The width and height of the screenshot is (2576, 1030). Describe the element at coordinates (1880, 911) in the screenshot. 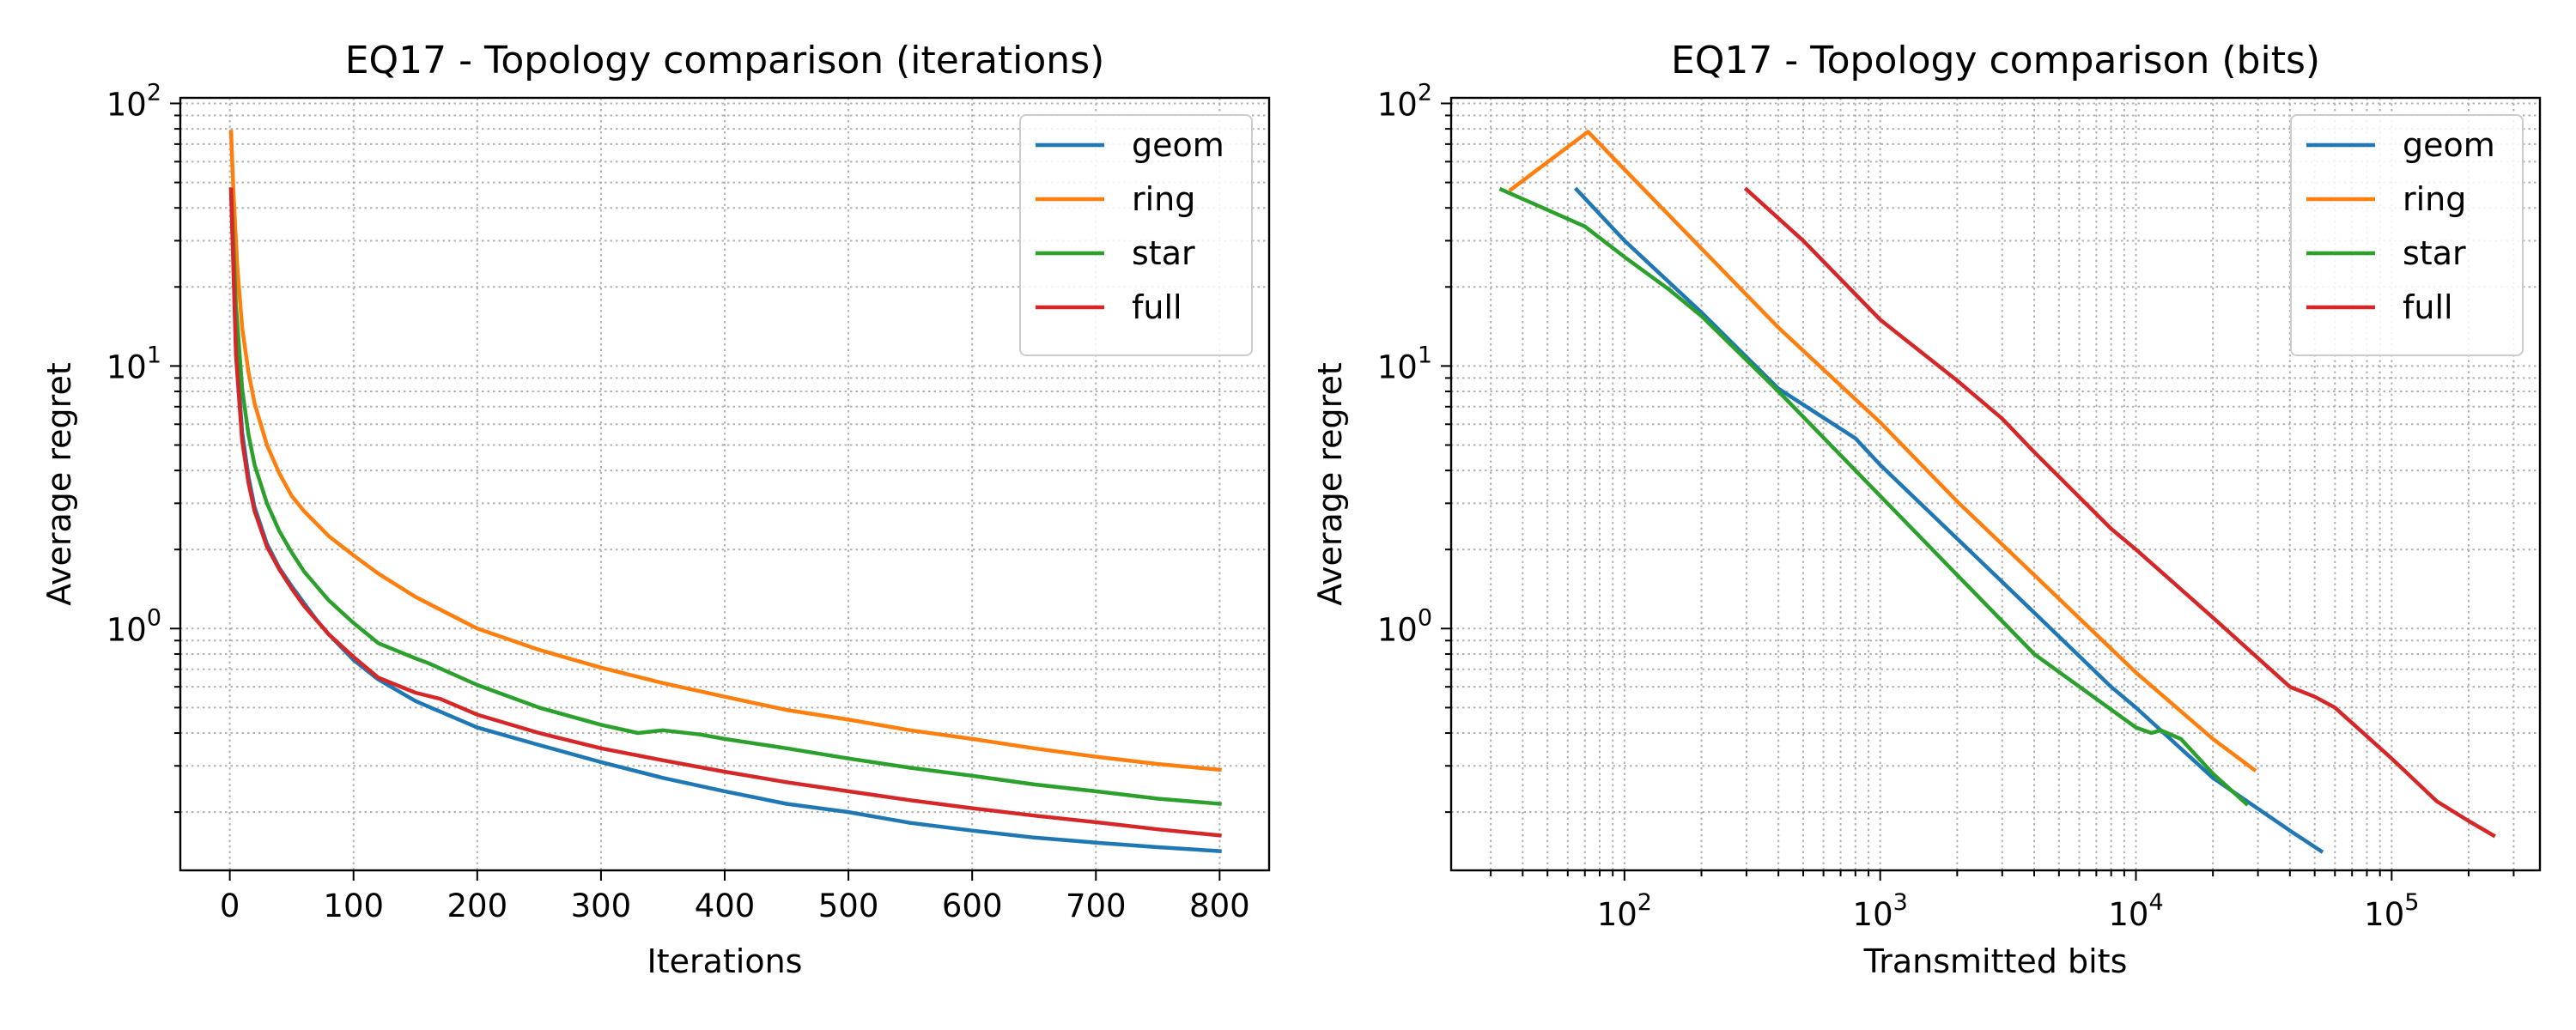

I see `x-tick-label: 10³` at that location.